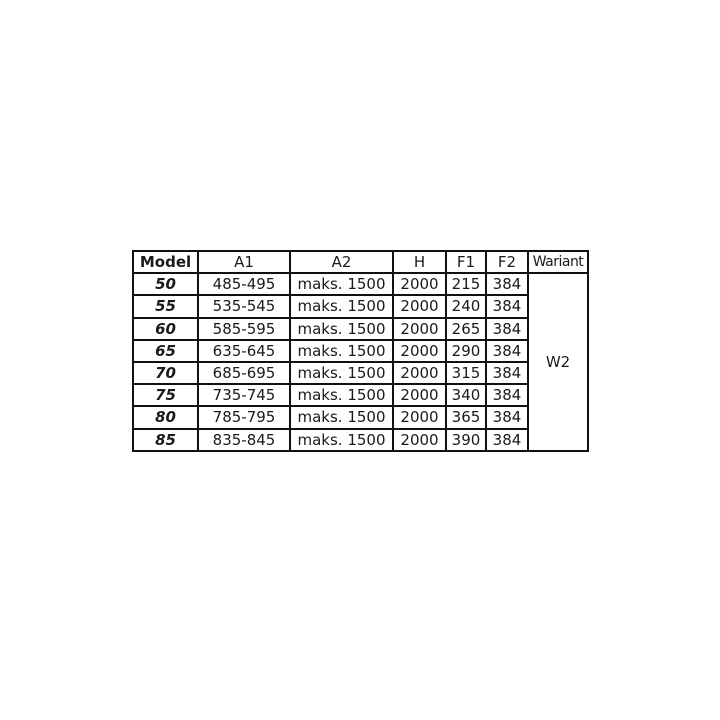 This screenshot has width=720, height=720. I want to click on model-cell: 80, so click(165, 417).